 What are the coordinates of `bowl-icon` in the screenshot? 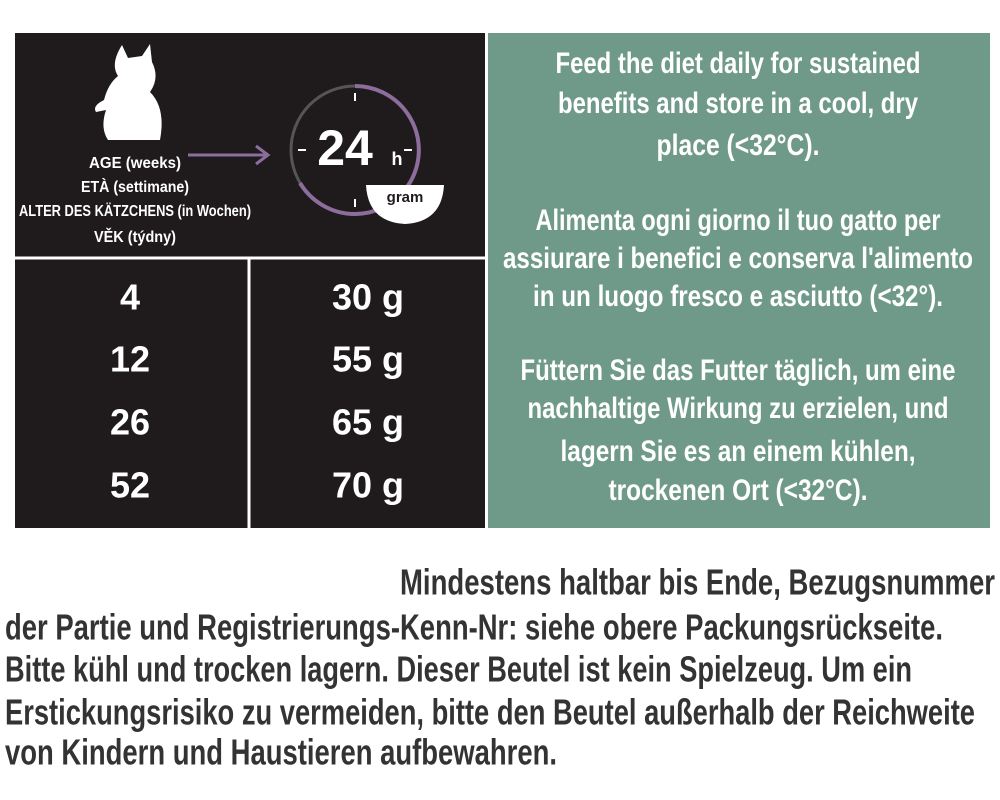 It's located at (405, 204).